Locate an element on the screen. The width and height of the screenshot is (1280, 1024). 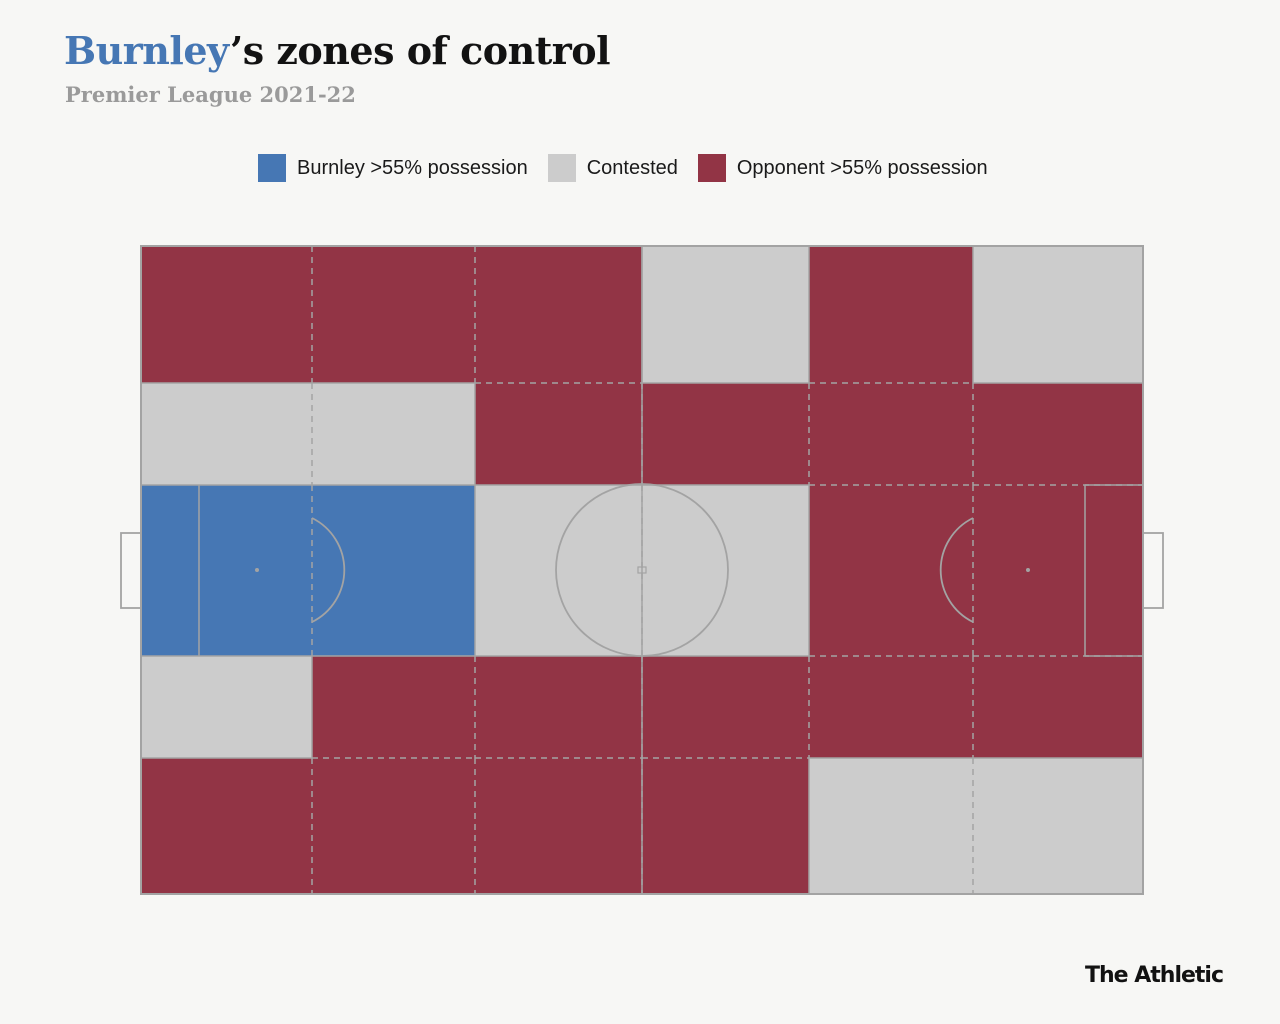
right-penalty-spot is located at coordinates (1028, 570).